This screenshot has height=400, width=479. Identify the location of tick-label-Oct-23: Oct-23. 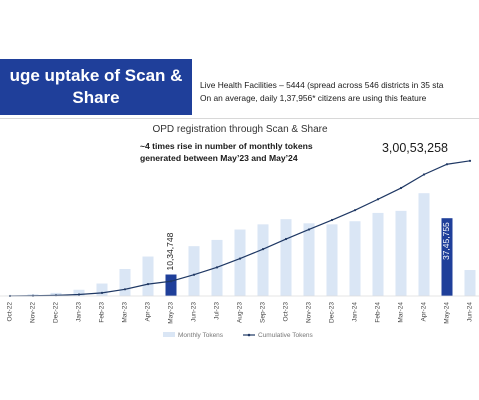
(286, 312).